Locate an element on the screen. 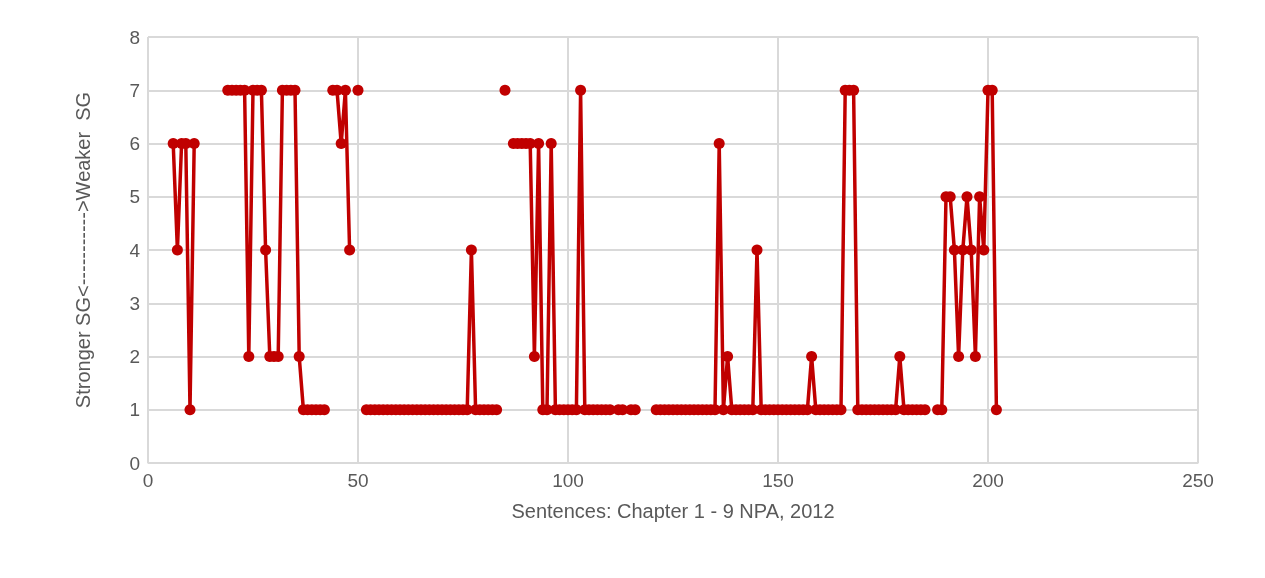 The height and width of the screenshot is (578, 1265). y-tick-label: 3 is located at coordinates (134, 303).